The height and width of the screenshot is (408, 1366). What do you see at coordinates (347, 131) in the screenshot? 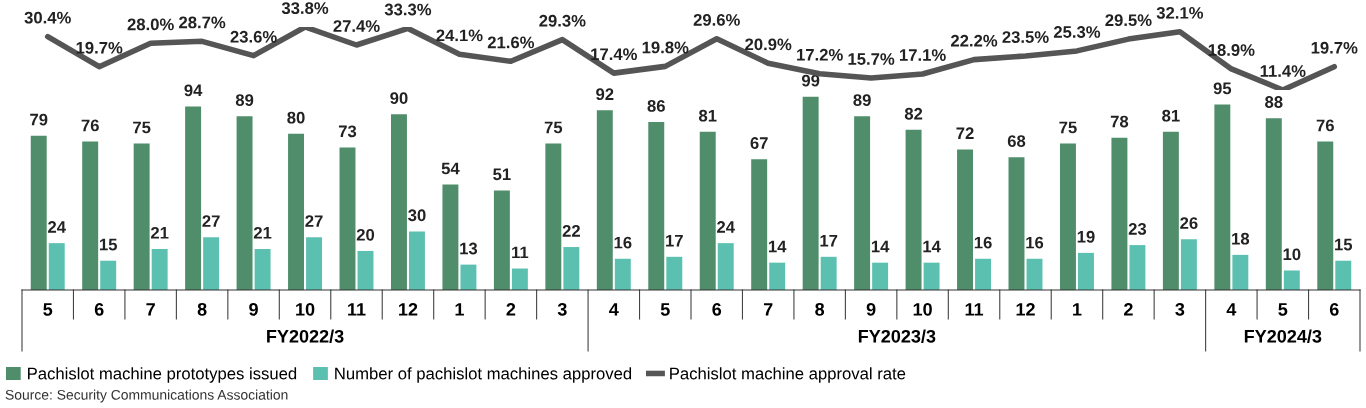
I see `data-label: 73` at bounding box center [347, 131].